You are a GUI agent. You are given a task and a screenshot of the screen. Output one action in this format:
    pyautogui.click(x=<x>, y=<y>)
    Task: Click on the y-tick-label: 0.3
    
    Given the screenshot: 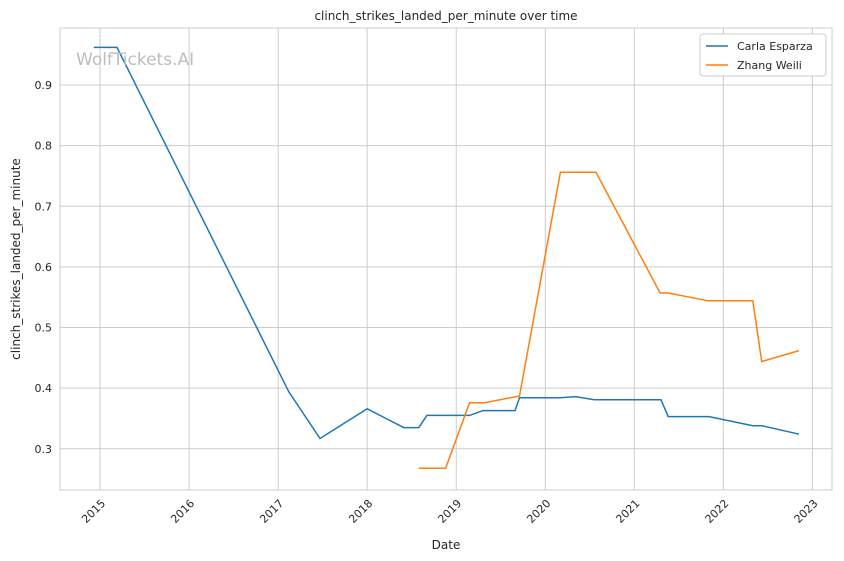 What is the action you would take?
    pyautogui.click(x=44, y=449)
    